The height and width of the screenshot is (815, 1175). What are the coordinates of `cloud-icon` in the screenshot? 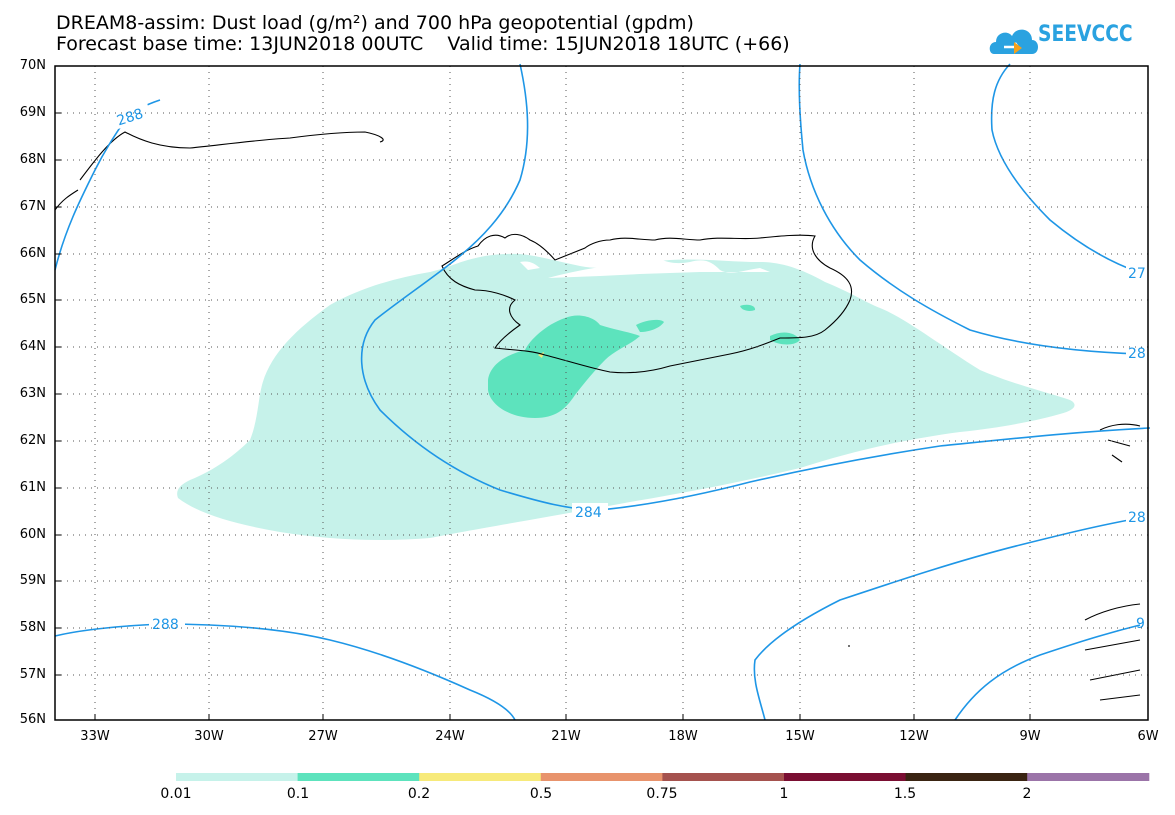 It's located at (1013, 41).